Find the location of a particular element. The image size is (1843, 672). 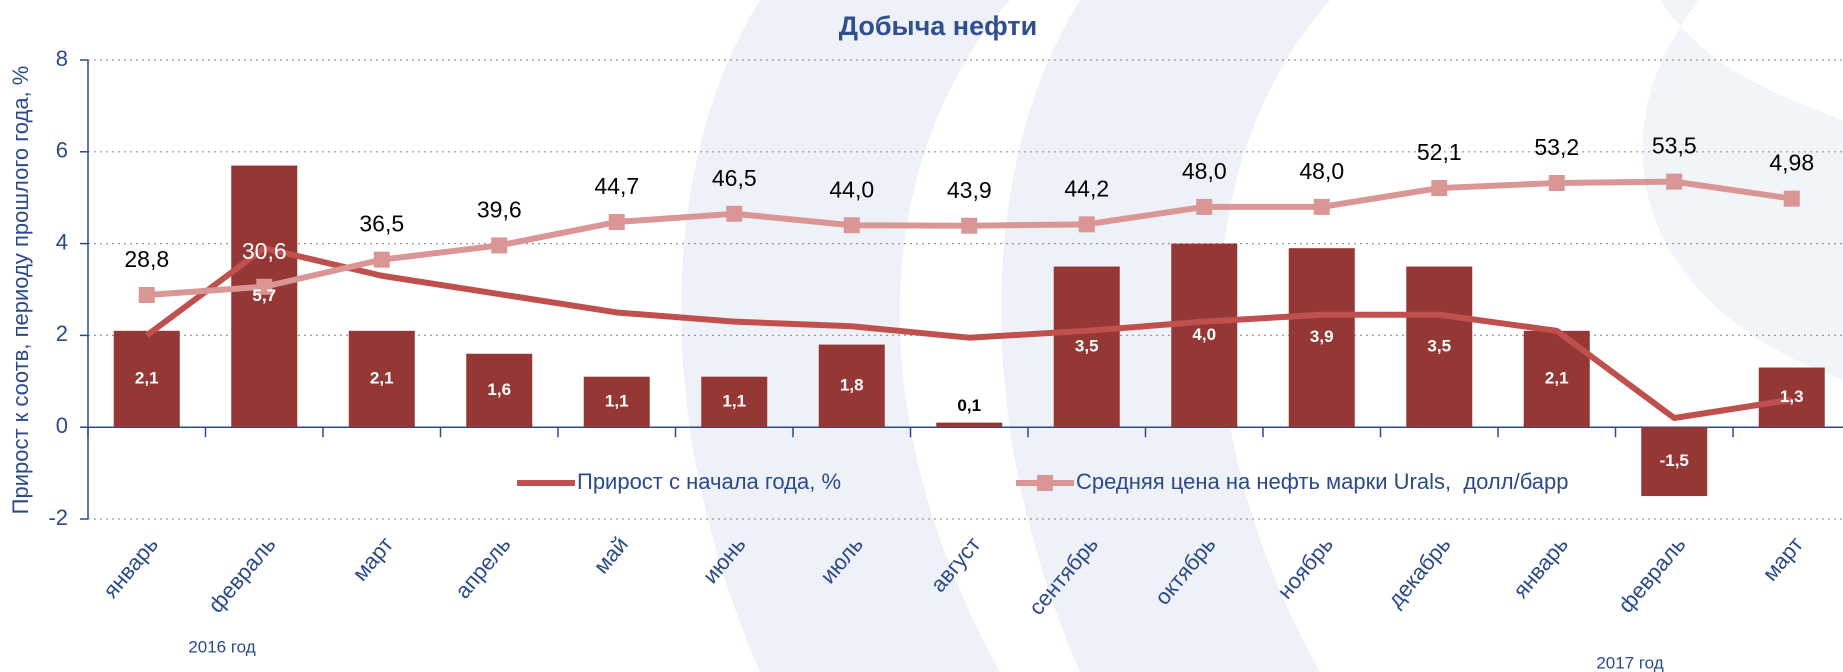

data-label: 44,2 is located at coordinates (1086, 188).